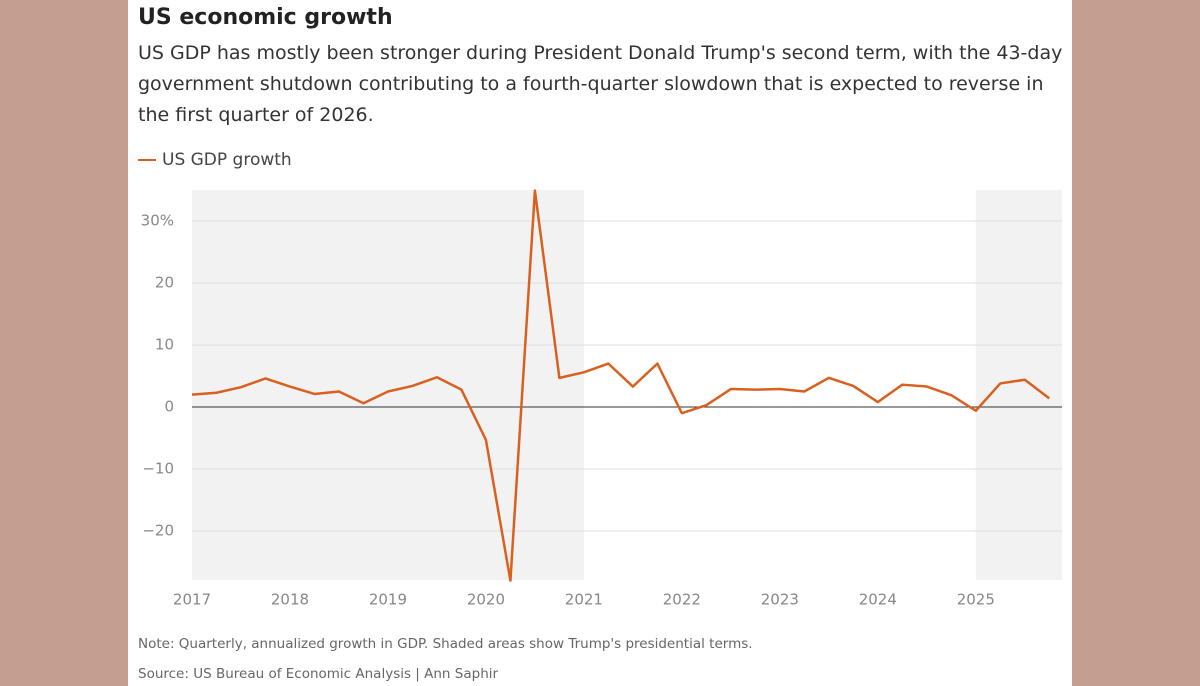 The image size is (1200, 686). I want to click on y-tick-label: 0, so click(169, 407).